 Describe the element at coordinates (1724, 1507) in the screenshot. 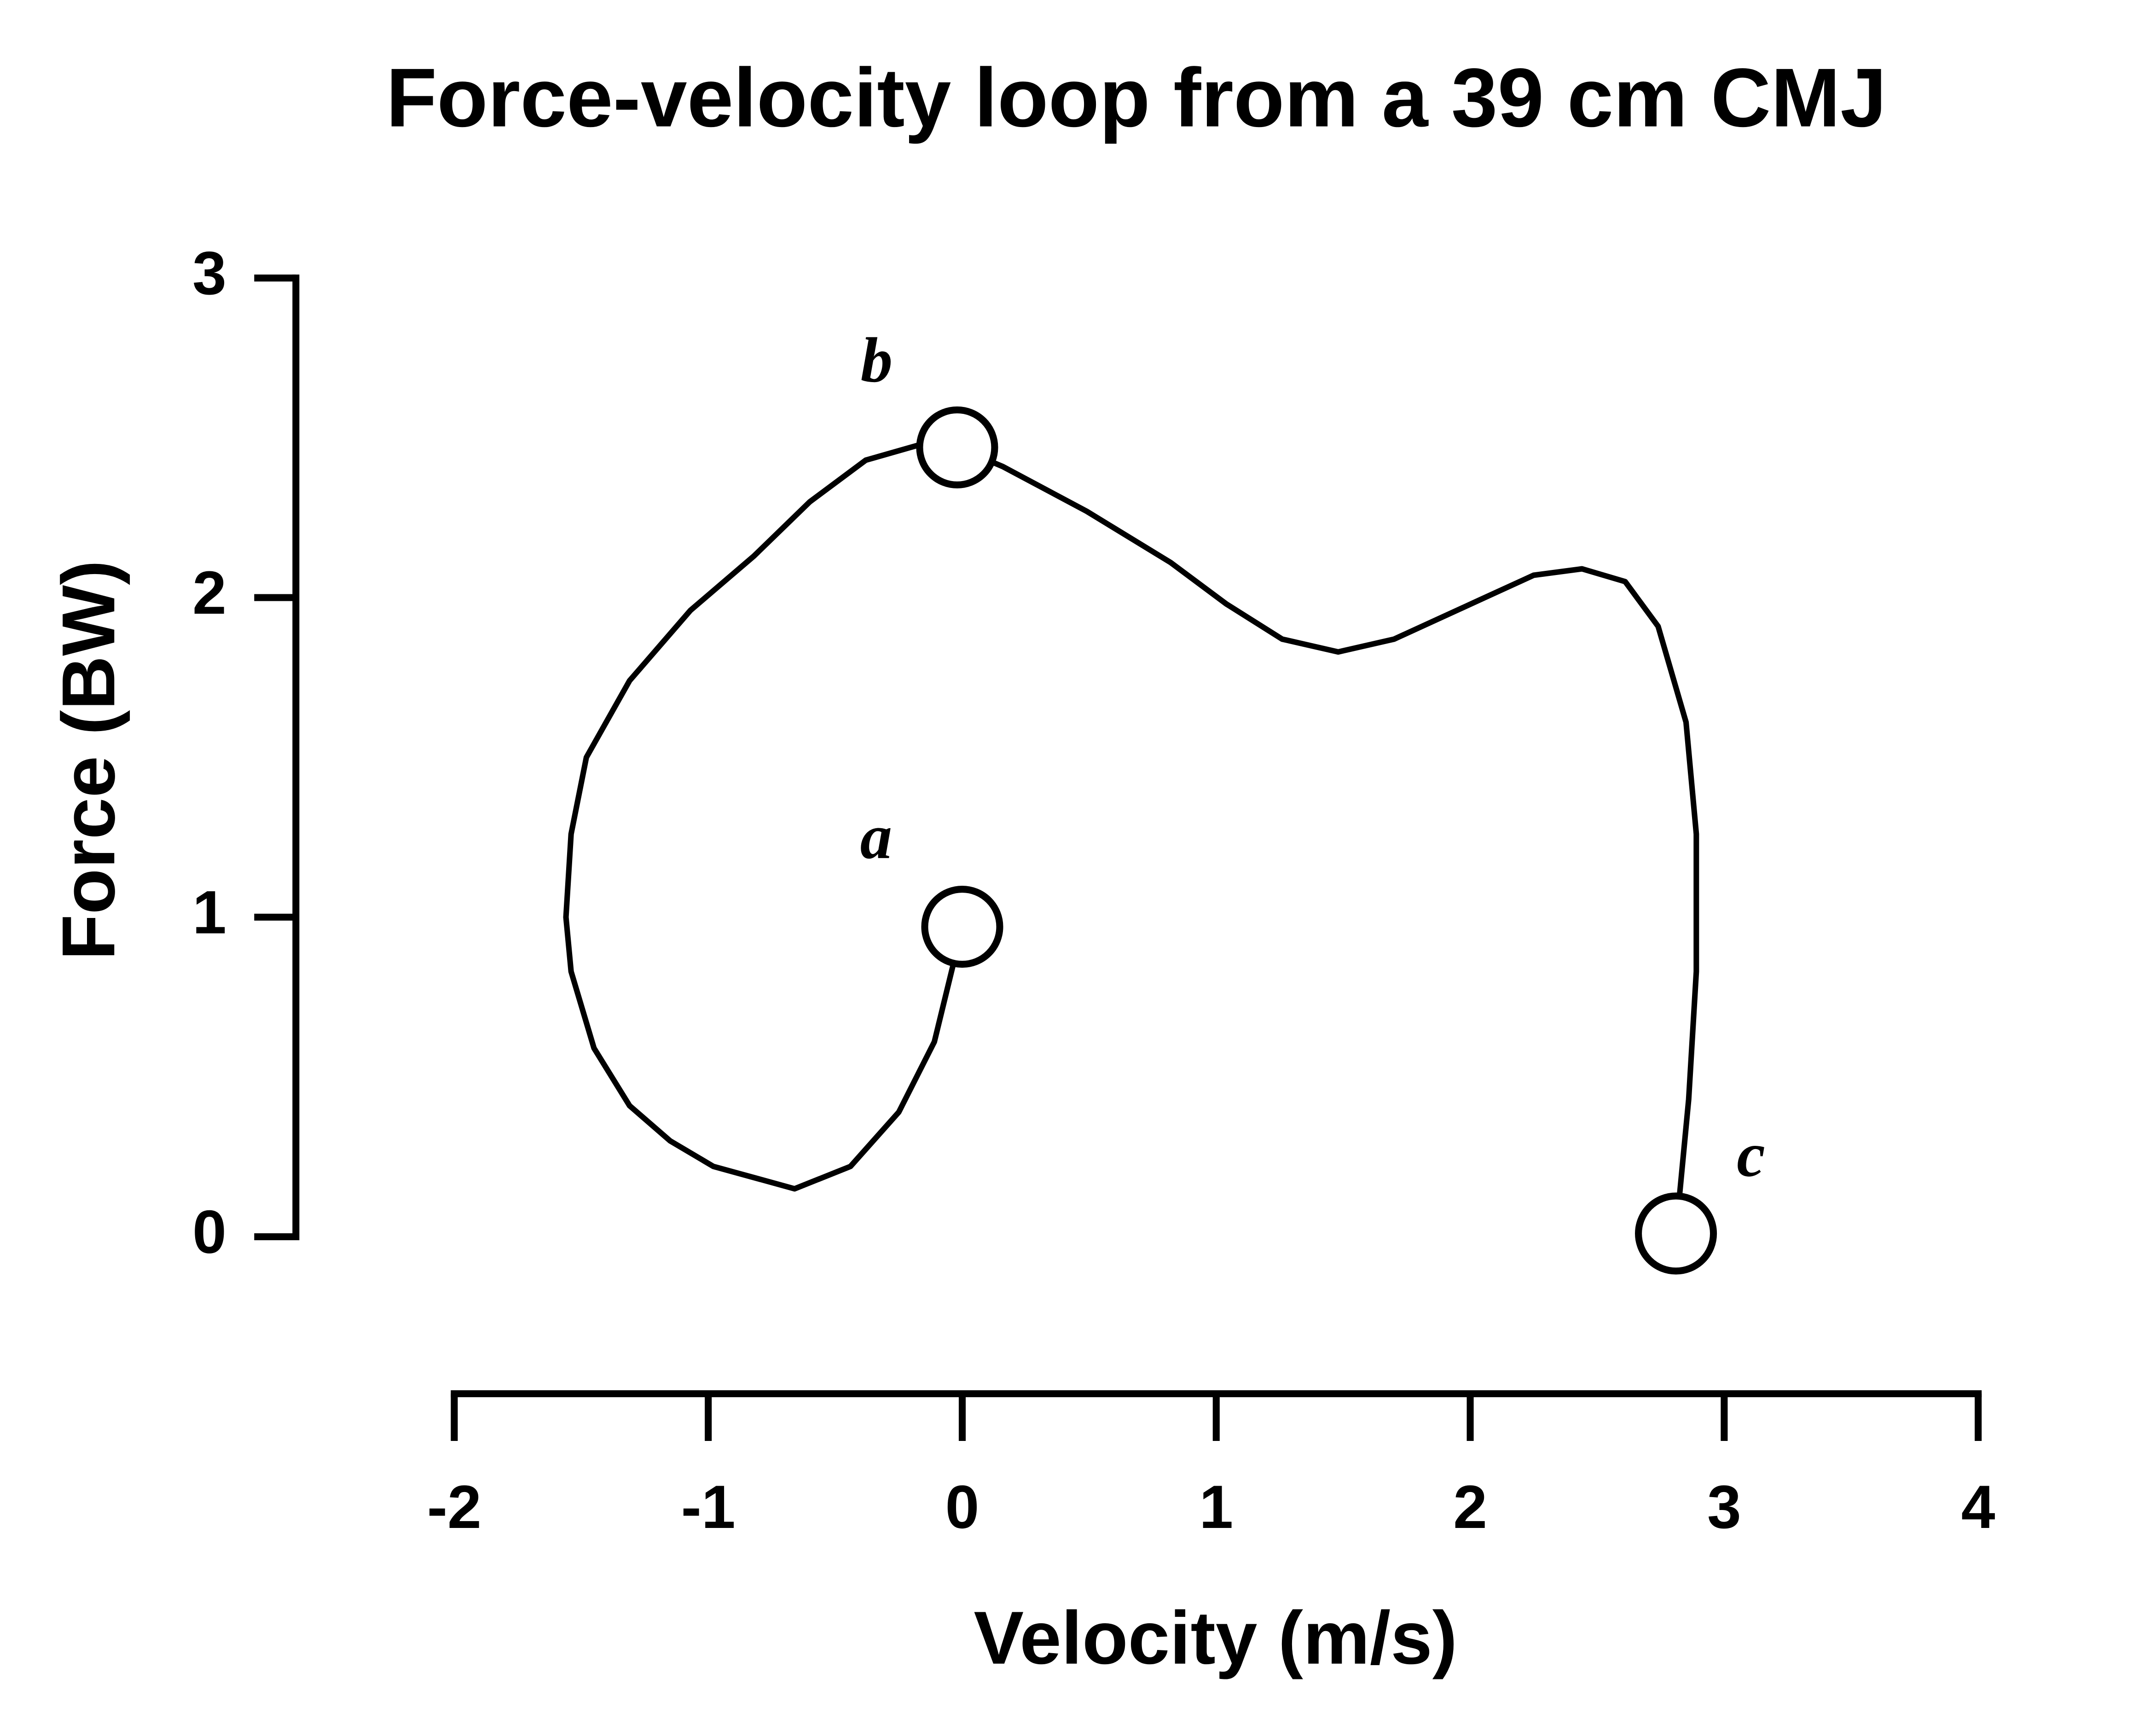

I see `x-tick-label: 3` at that location.